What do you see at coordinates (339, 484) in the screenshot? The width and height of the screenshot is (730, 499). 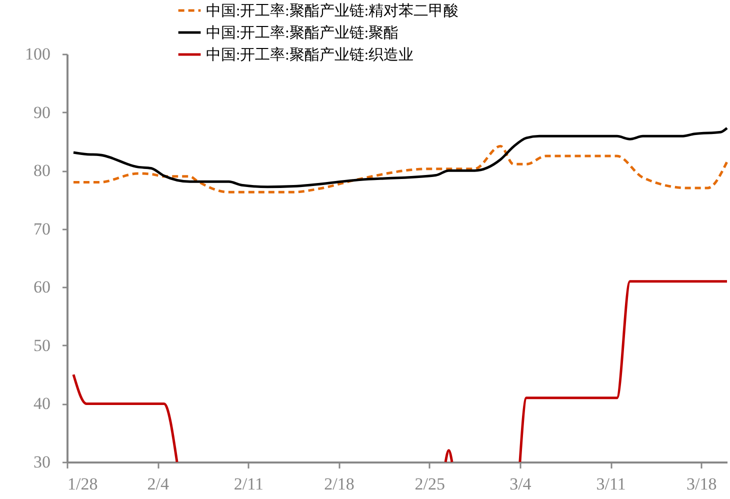 I see `x-tick-label: 2/18` at bounding box center [339, 484].